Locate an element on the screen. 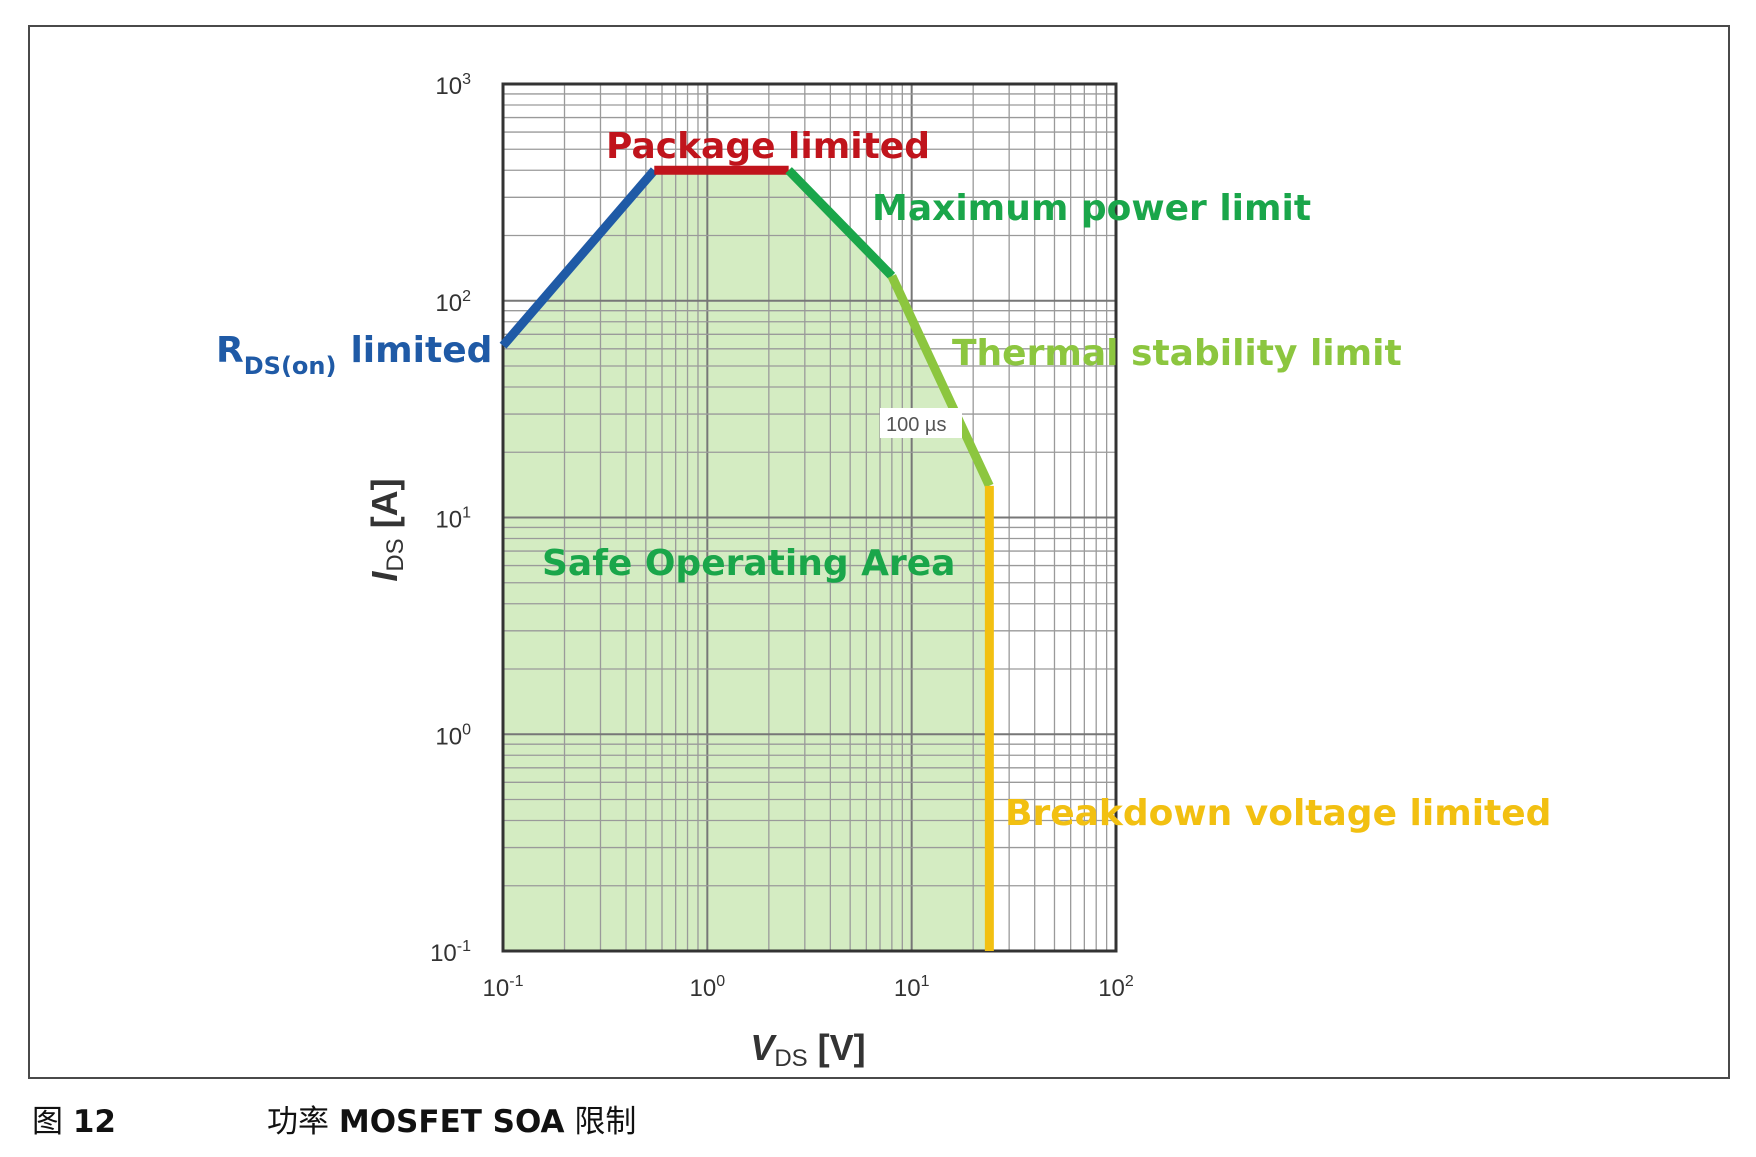  x-tick-label: 10¹ is located at coordinates (912, 987).